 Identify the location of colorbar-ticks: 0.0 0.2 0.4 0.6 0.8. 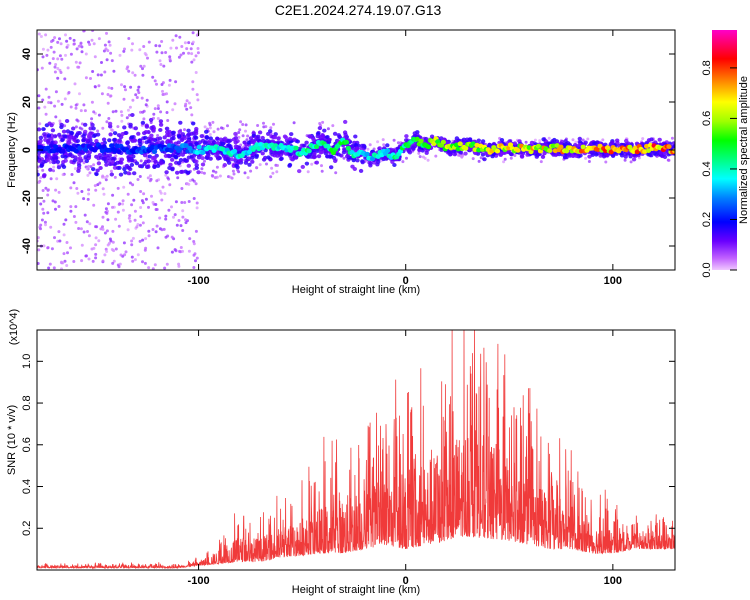
(719, 169).